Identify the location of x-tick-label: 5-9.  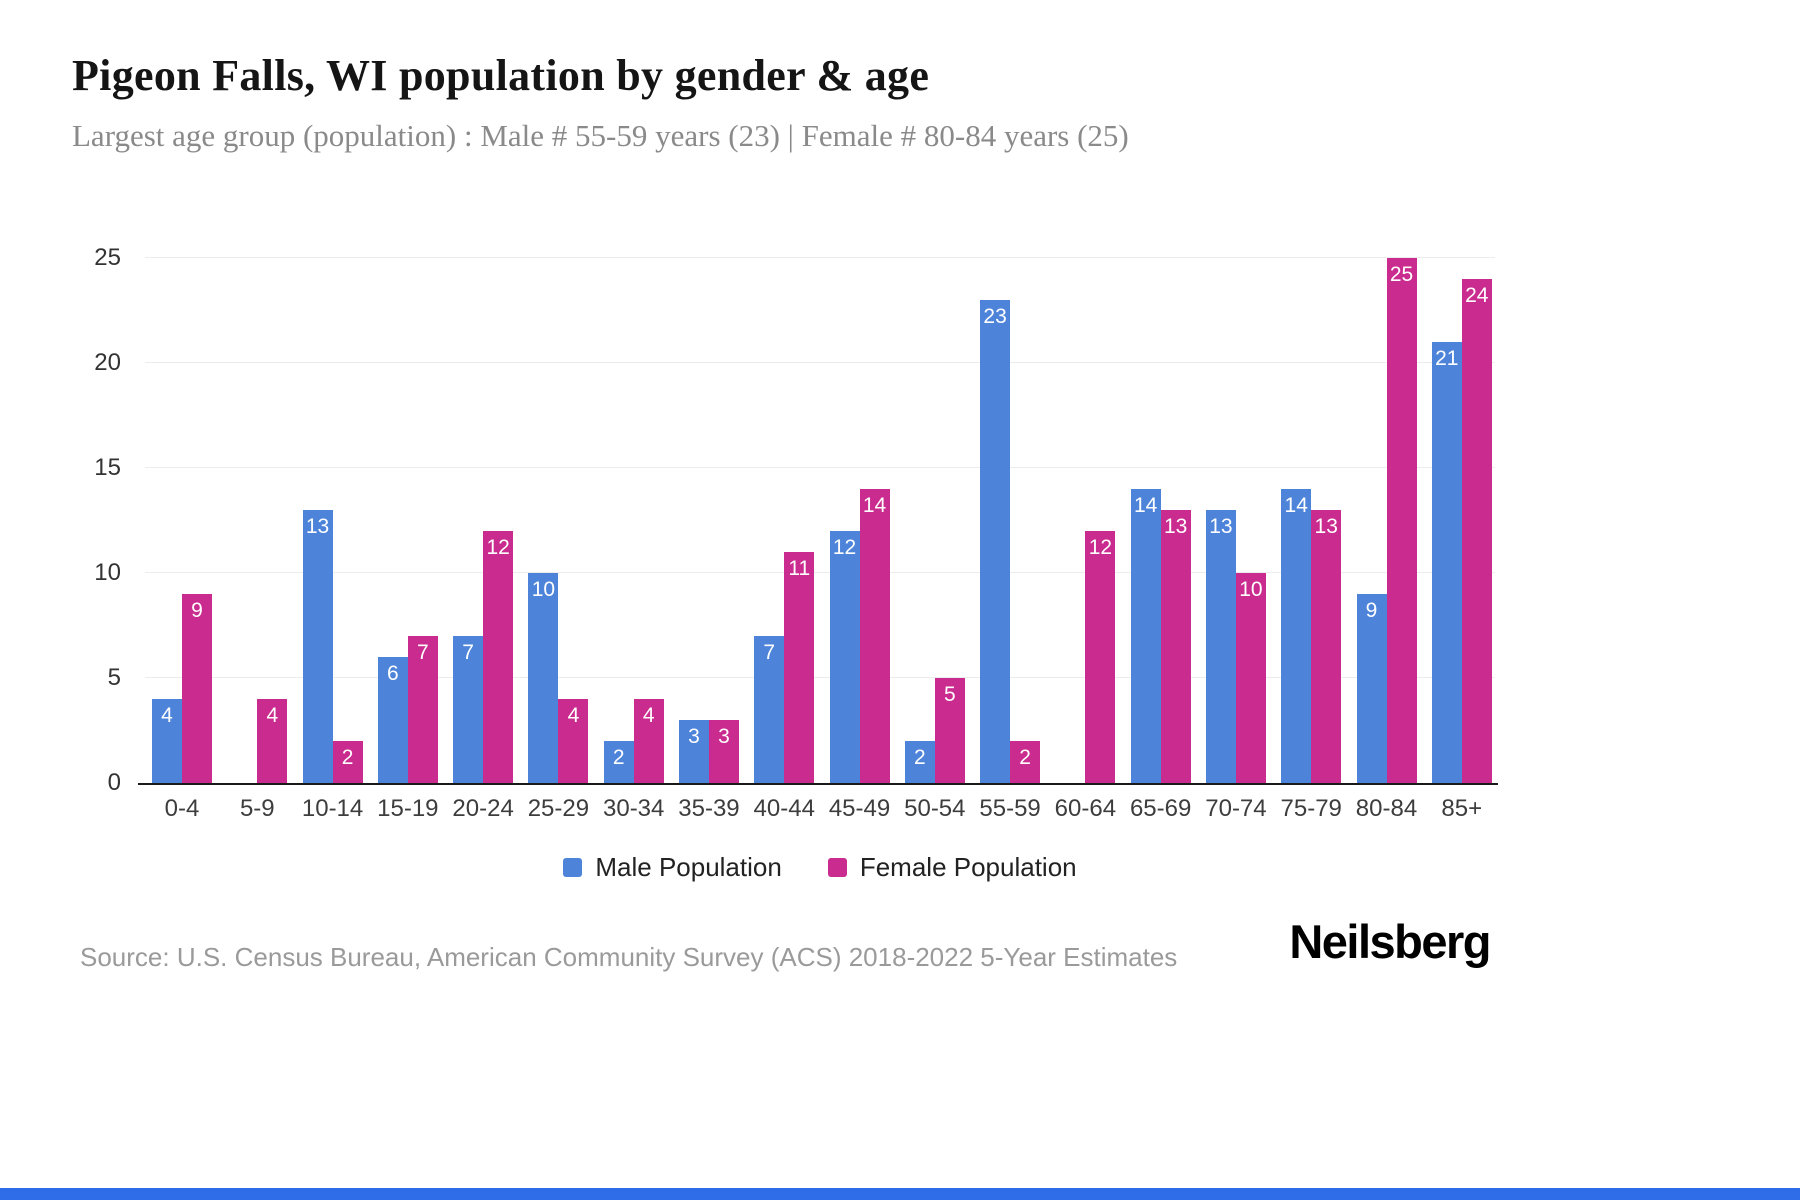
(257, 808).